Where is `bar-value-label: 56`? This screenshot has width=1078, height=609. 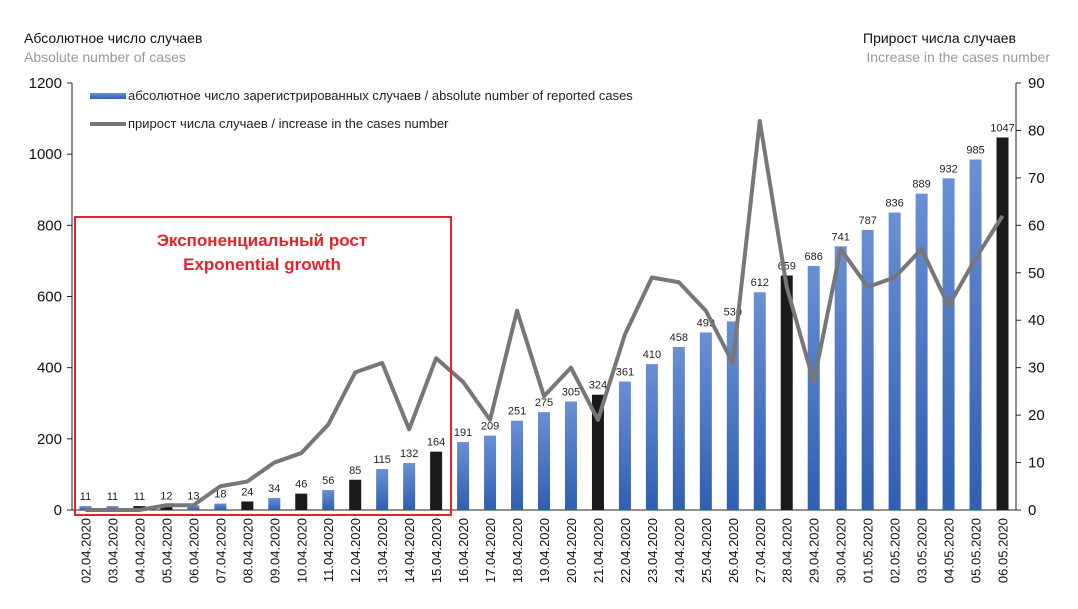 bar-value-label: 56 is located at coordinates (328, 481).